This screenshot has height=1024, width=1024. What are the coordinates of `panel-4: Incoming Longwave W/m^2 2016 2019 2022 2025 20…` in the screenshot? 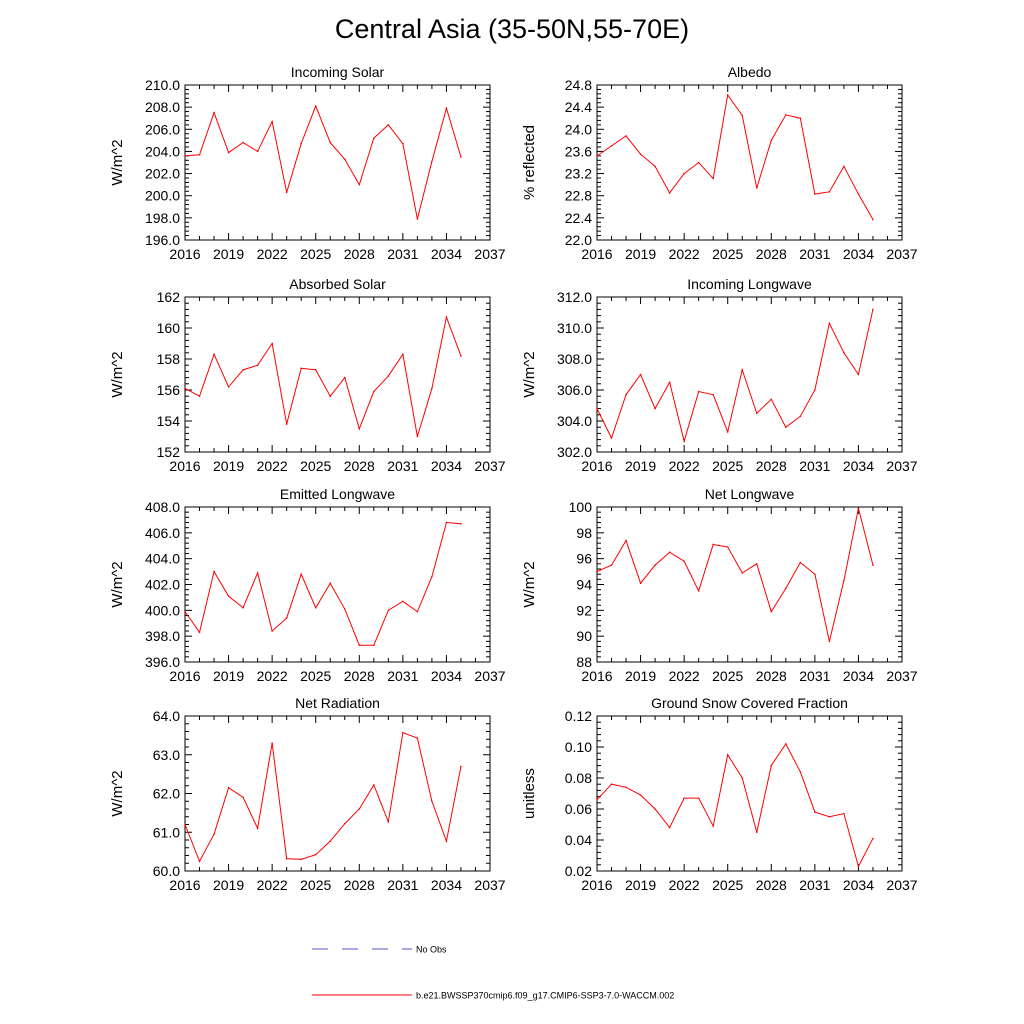 It's located at (719, 375).